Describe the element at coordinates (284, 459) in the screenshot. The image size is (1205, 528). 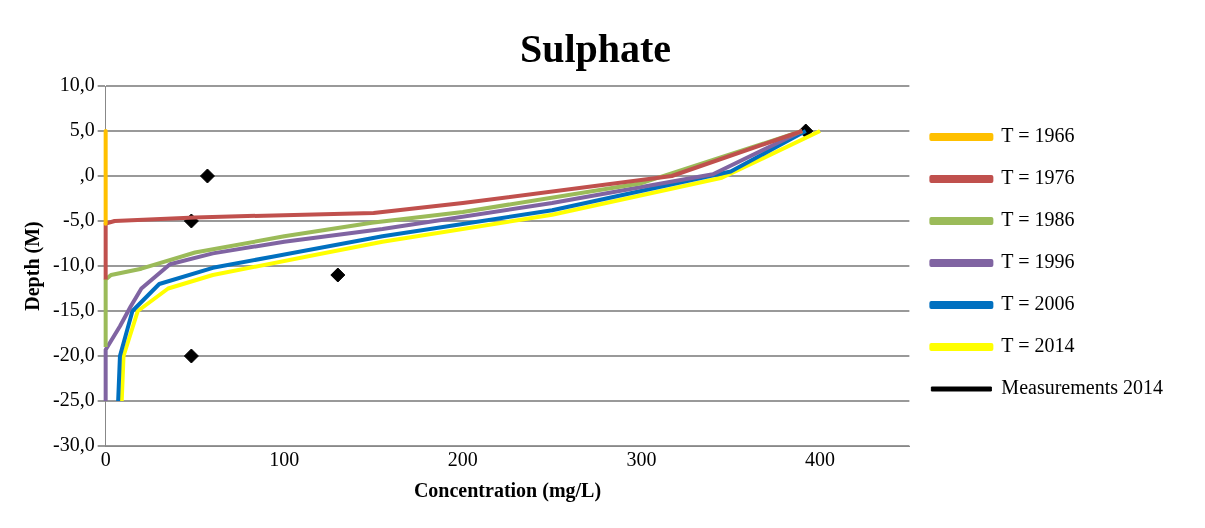
I see `x-tick-label: 100` at that location.